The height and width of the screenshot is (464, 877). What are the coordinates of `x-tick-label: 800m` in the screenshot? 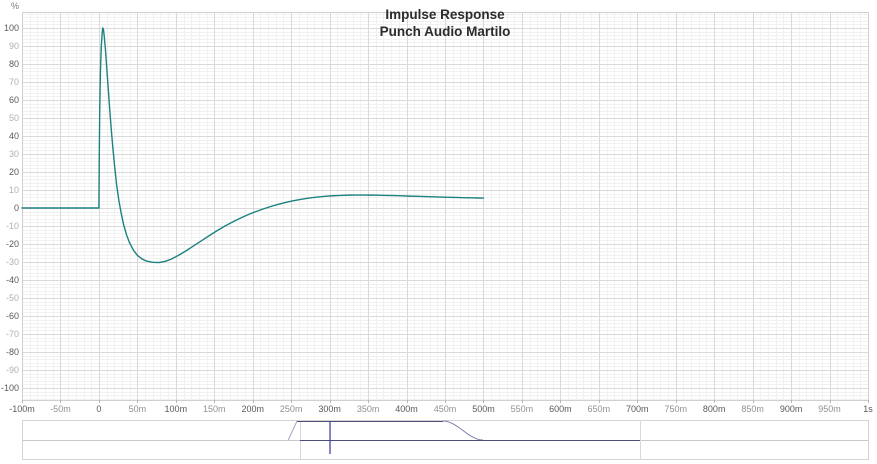 It's located at (714, 409).